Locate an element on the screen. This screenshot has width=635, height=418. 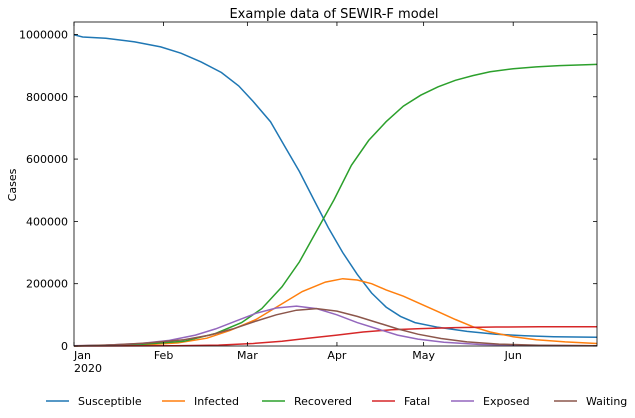
legend-label: Fatal is located at coordinates (417, 401).